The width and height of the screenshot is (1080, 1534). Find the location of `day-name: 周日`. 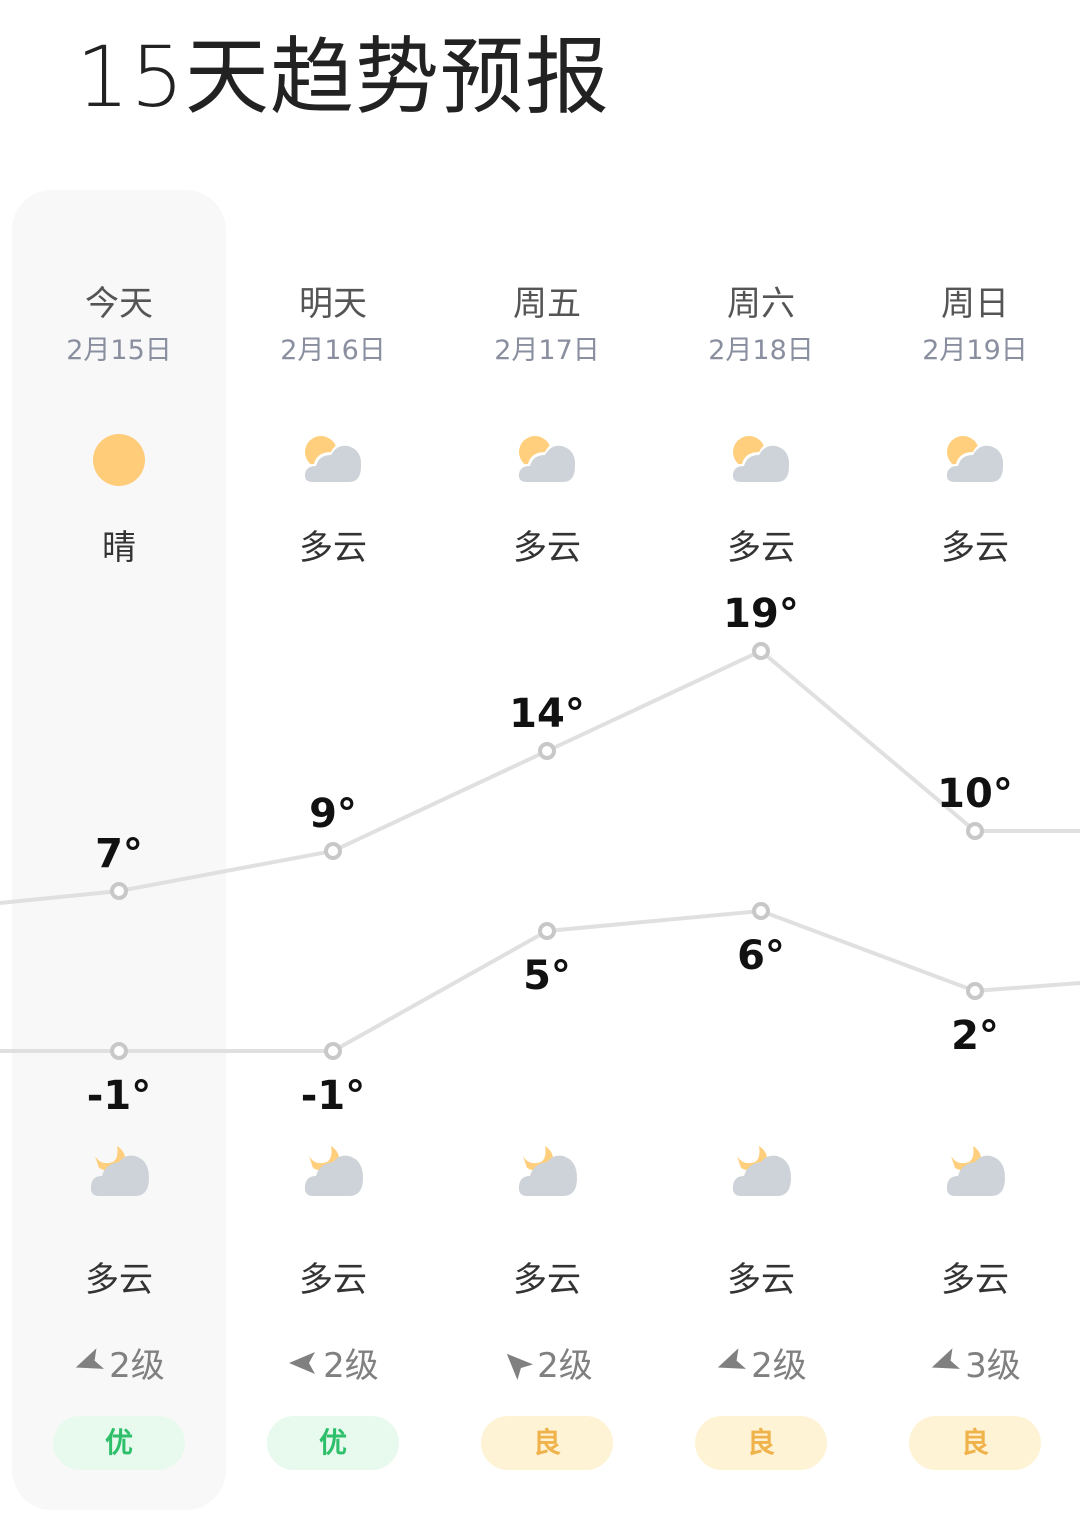

day-name: 周日 is located at coordinates (975, 304).